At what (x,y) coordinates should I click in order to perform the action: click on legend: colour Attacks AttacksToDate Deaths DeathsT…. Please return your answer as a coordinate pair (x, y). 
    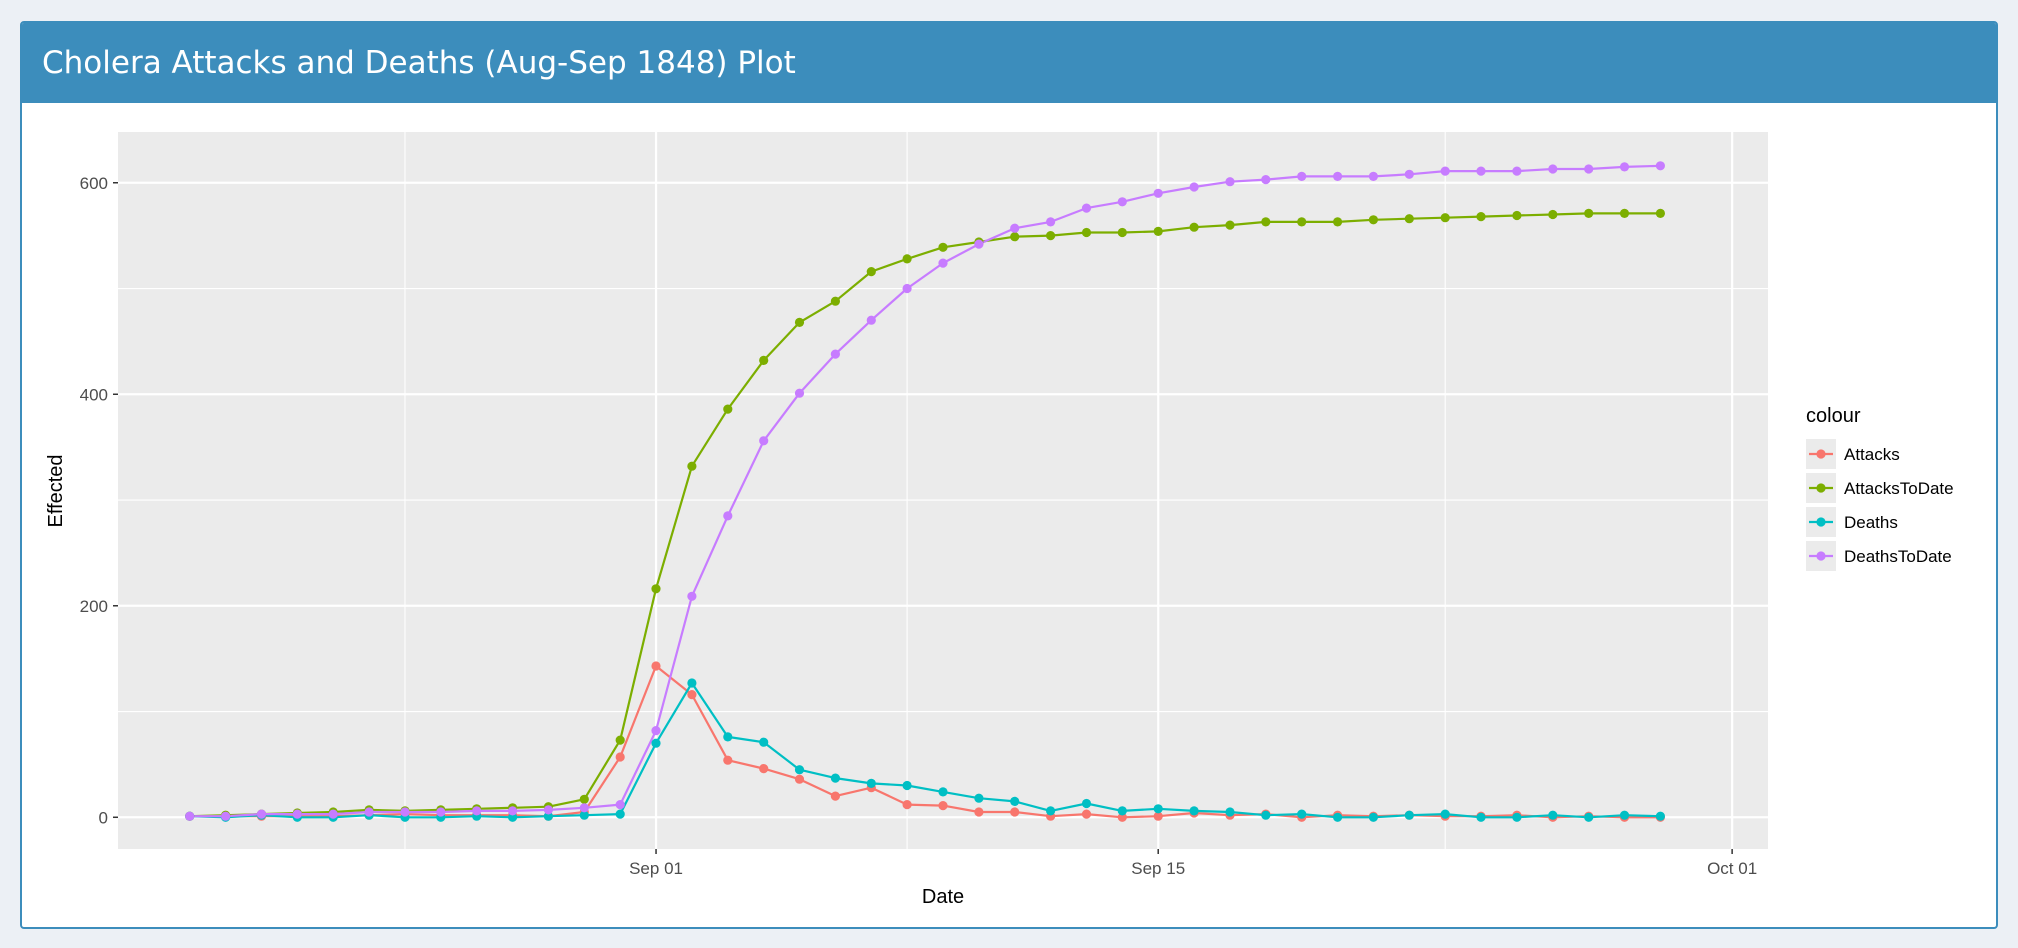
    Looking at the image, I should click on (1880, 488).